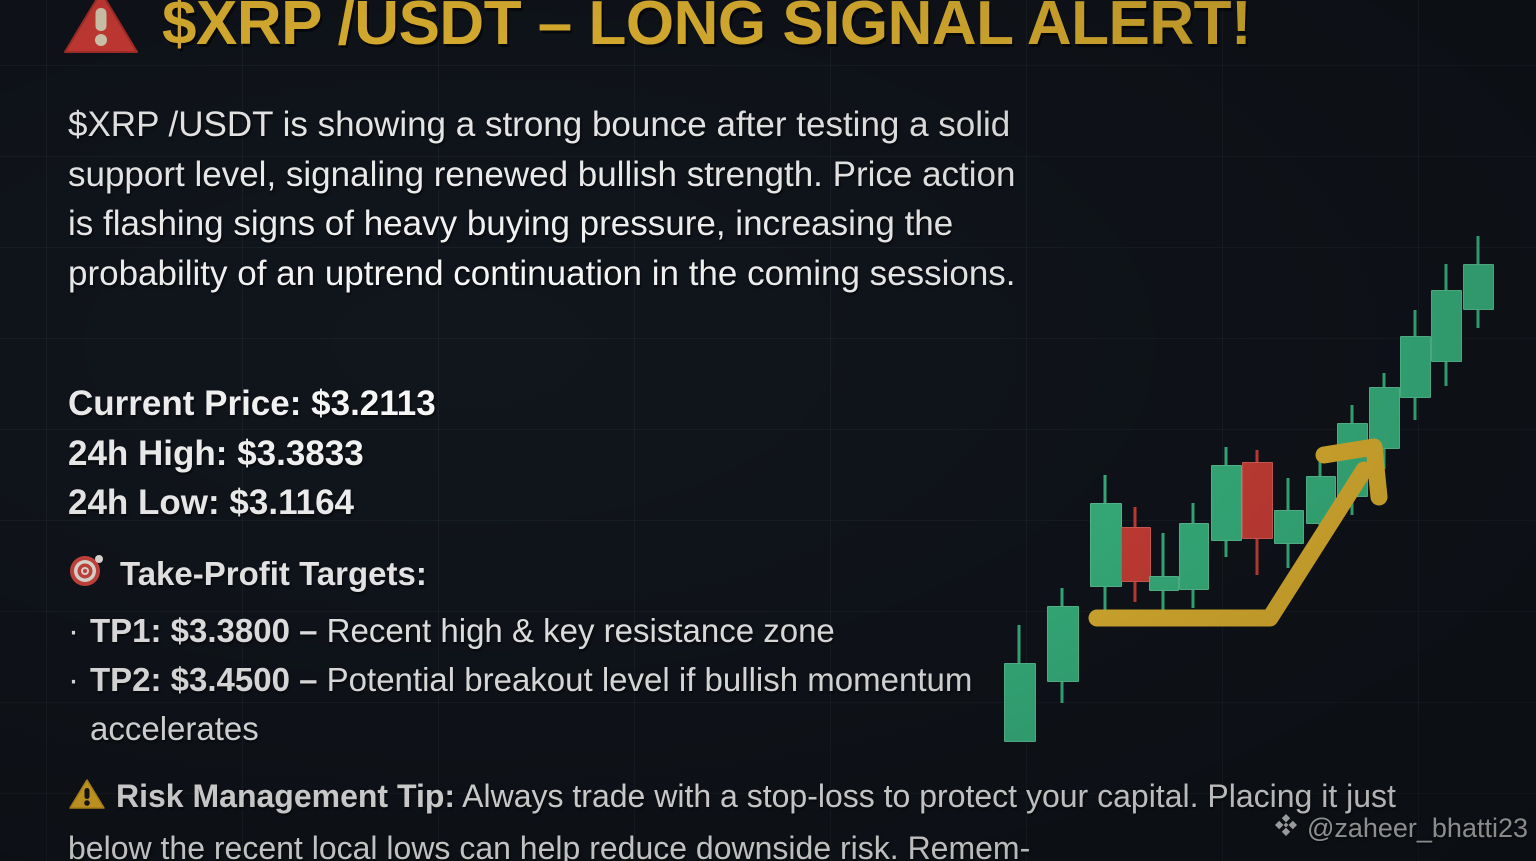 This screenshot has height=861, width=1536. What do you see at coordinates (373, 403) in the screenshot?
I see `current-price-value: $3.2113` at bounding box center [373, 403].